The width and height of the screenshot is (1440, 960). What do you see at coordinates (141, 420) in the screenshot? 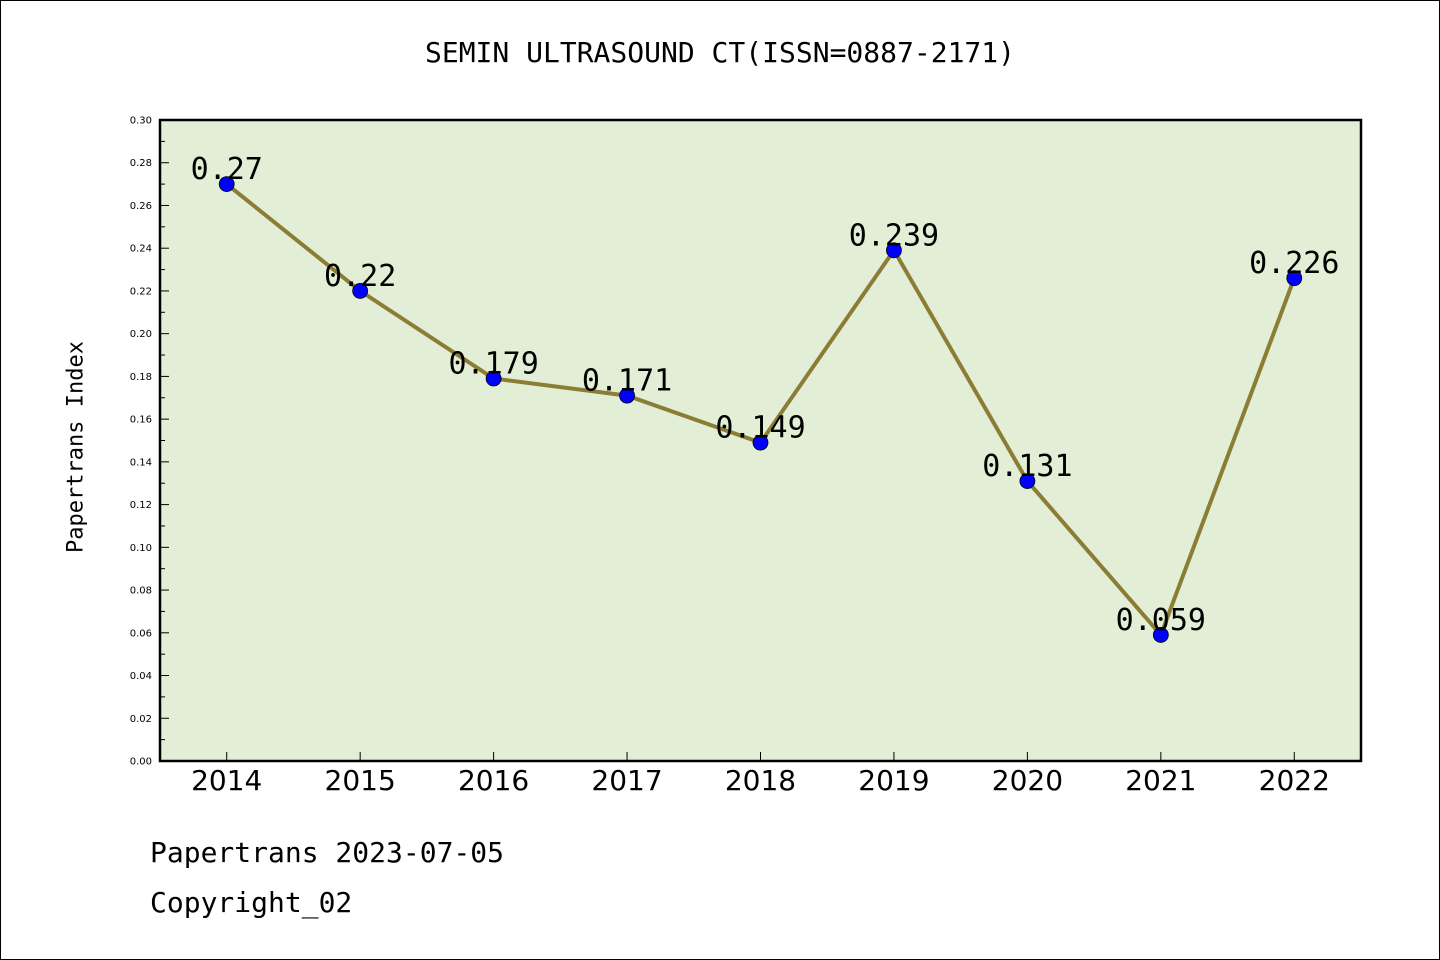
I see `y-tick-label: 0.16` at bounding box center [141, 420].